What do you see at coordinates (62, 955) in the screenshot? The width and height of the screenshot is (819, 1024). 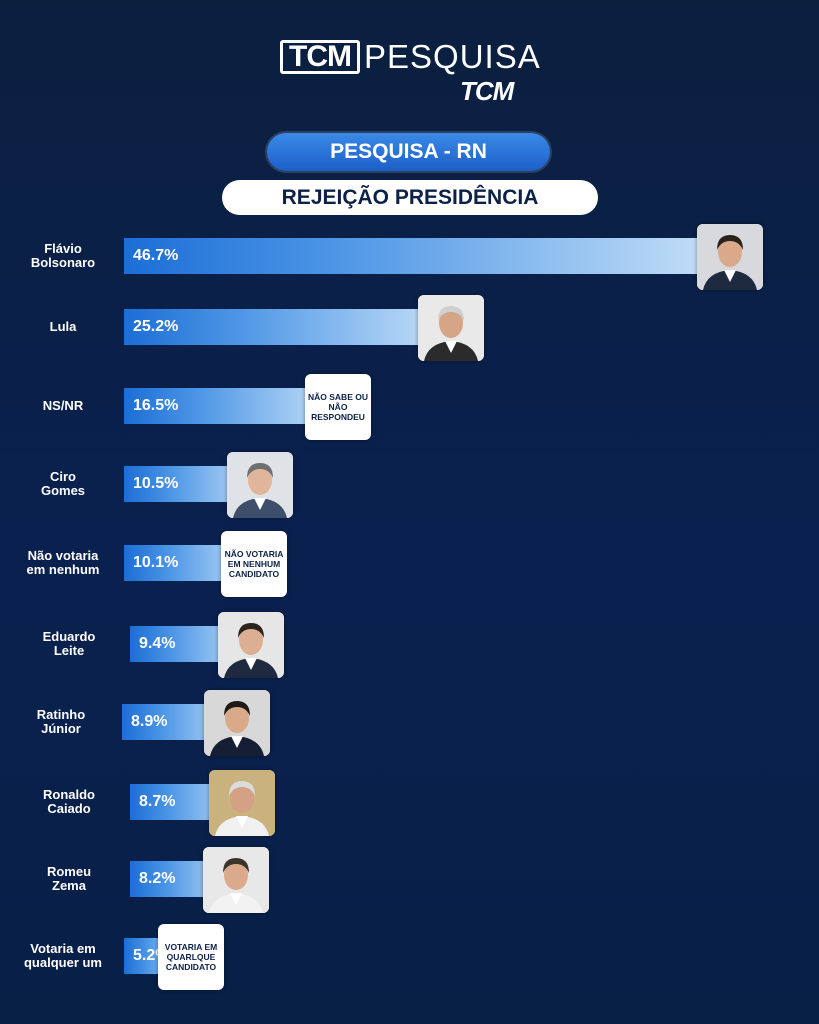 I see `category-label: Votaria em qualquer um` at bounding box center [62, 955].